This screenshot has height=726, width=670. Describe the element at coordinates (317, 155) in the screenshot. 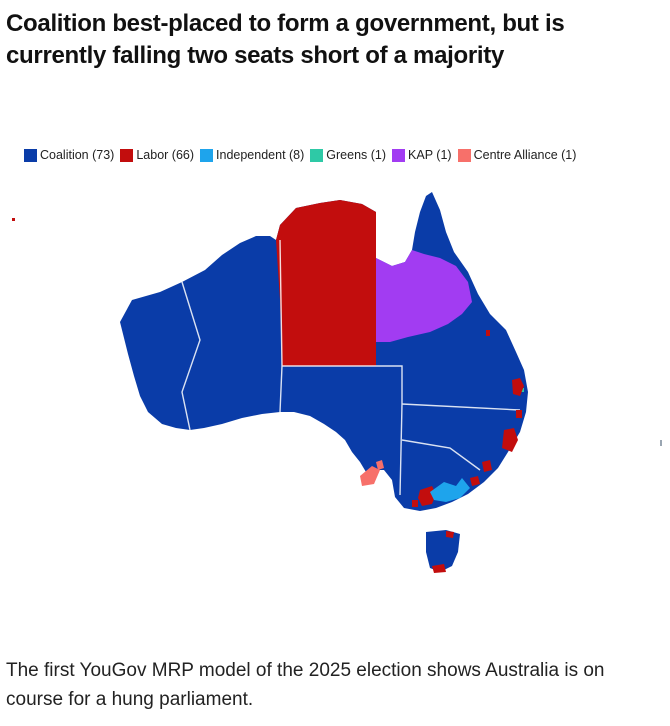

I see `greens-swatch-icon` at that location.